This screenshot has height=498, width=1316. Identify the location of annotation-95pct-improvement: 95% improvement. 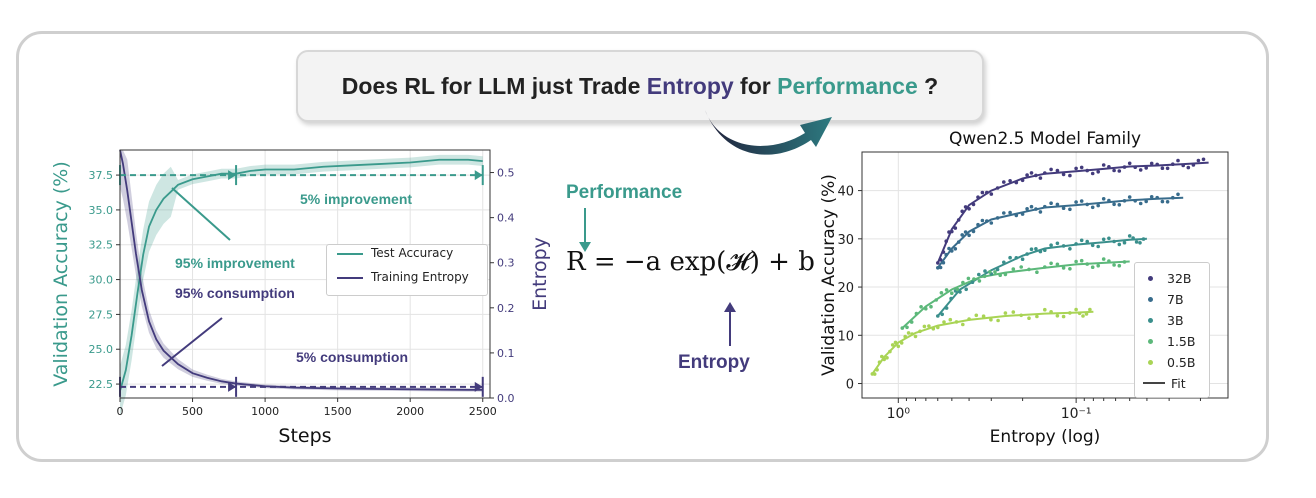
(235, 263).